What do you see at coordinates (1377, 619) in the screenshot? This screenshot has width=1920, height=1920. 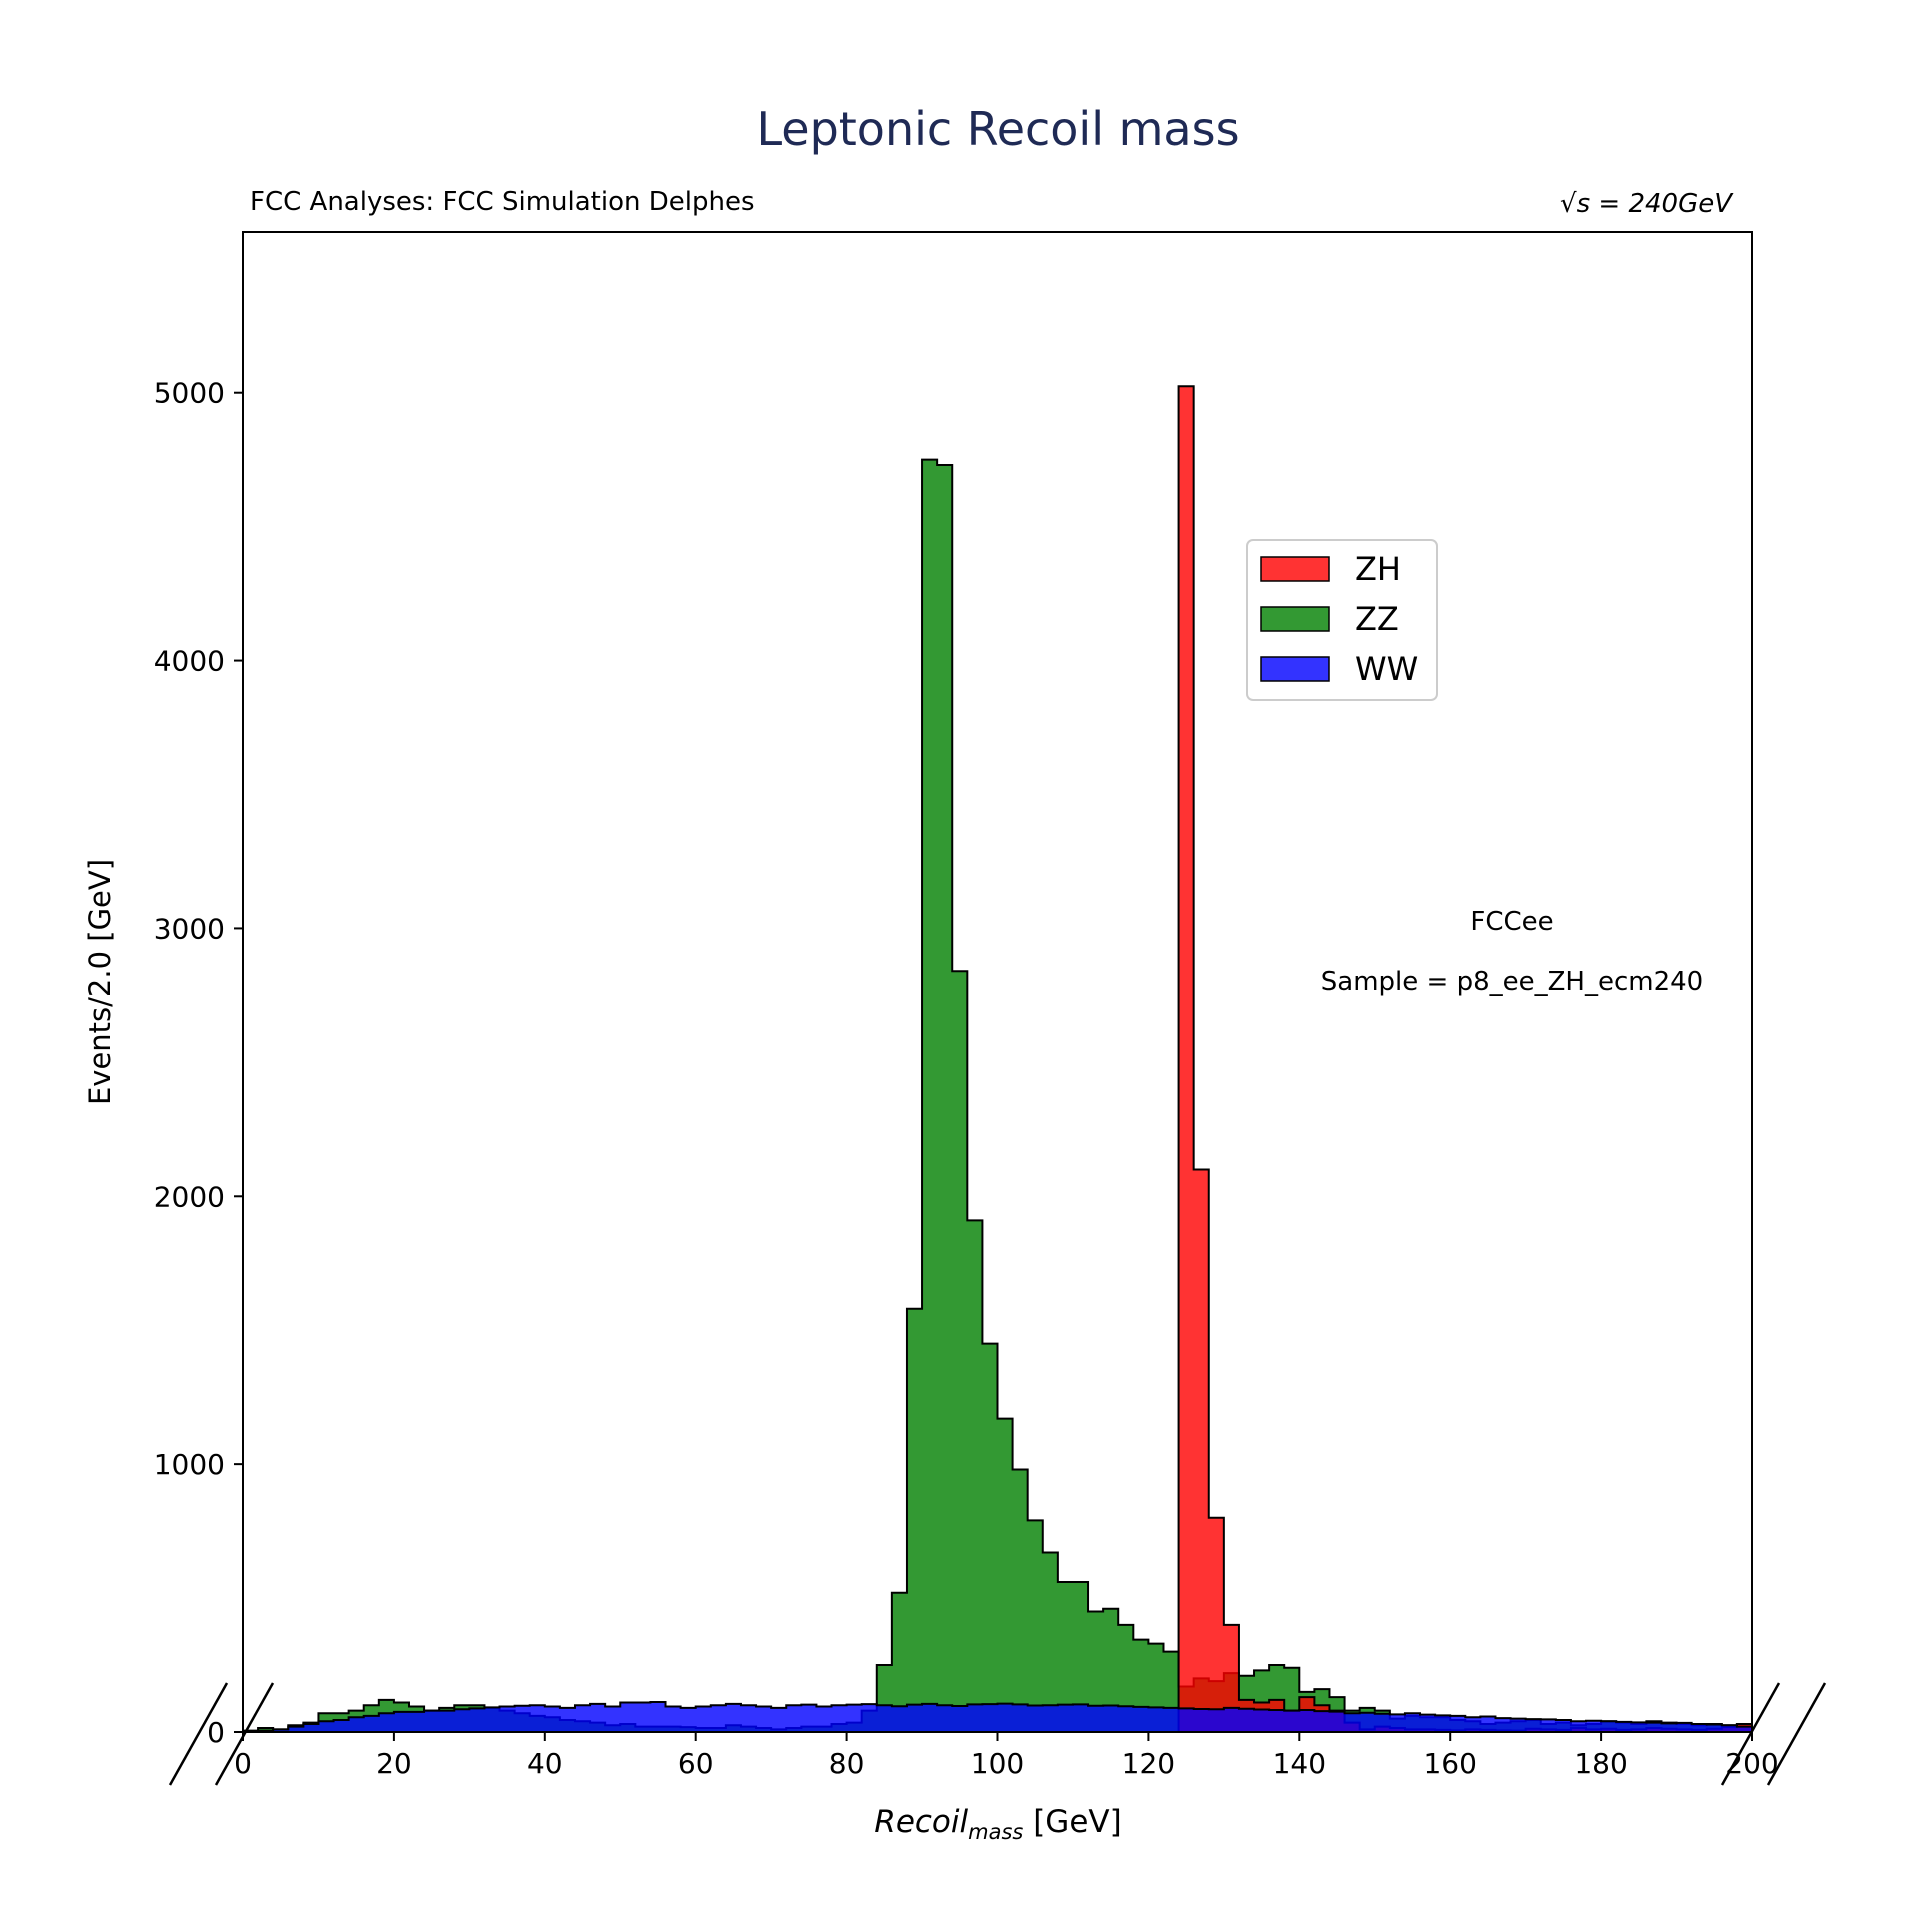 I see `legend-label-zz: ZZ` at bounding box center [1377, 619].